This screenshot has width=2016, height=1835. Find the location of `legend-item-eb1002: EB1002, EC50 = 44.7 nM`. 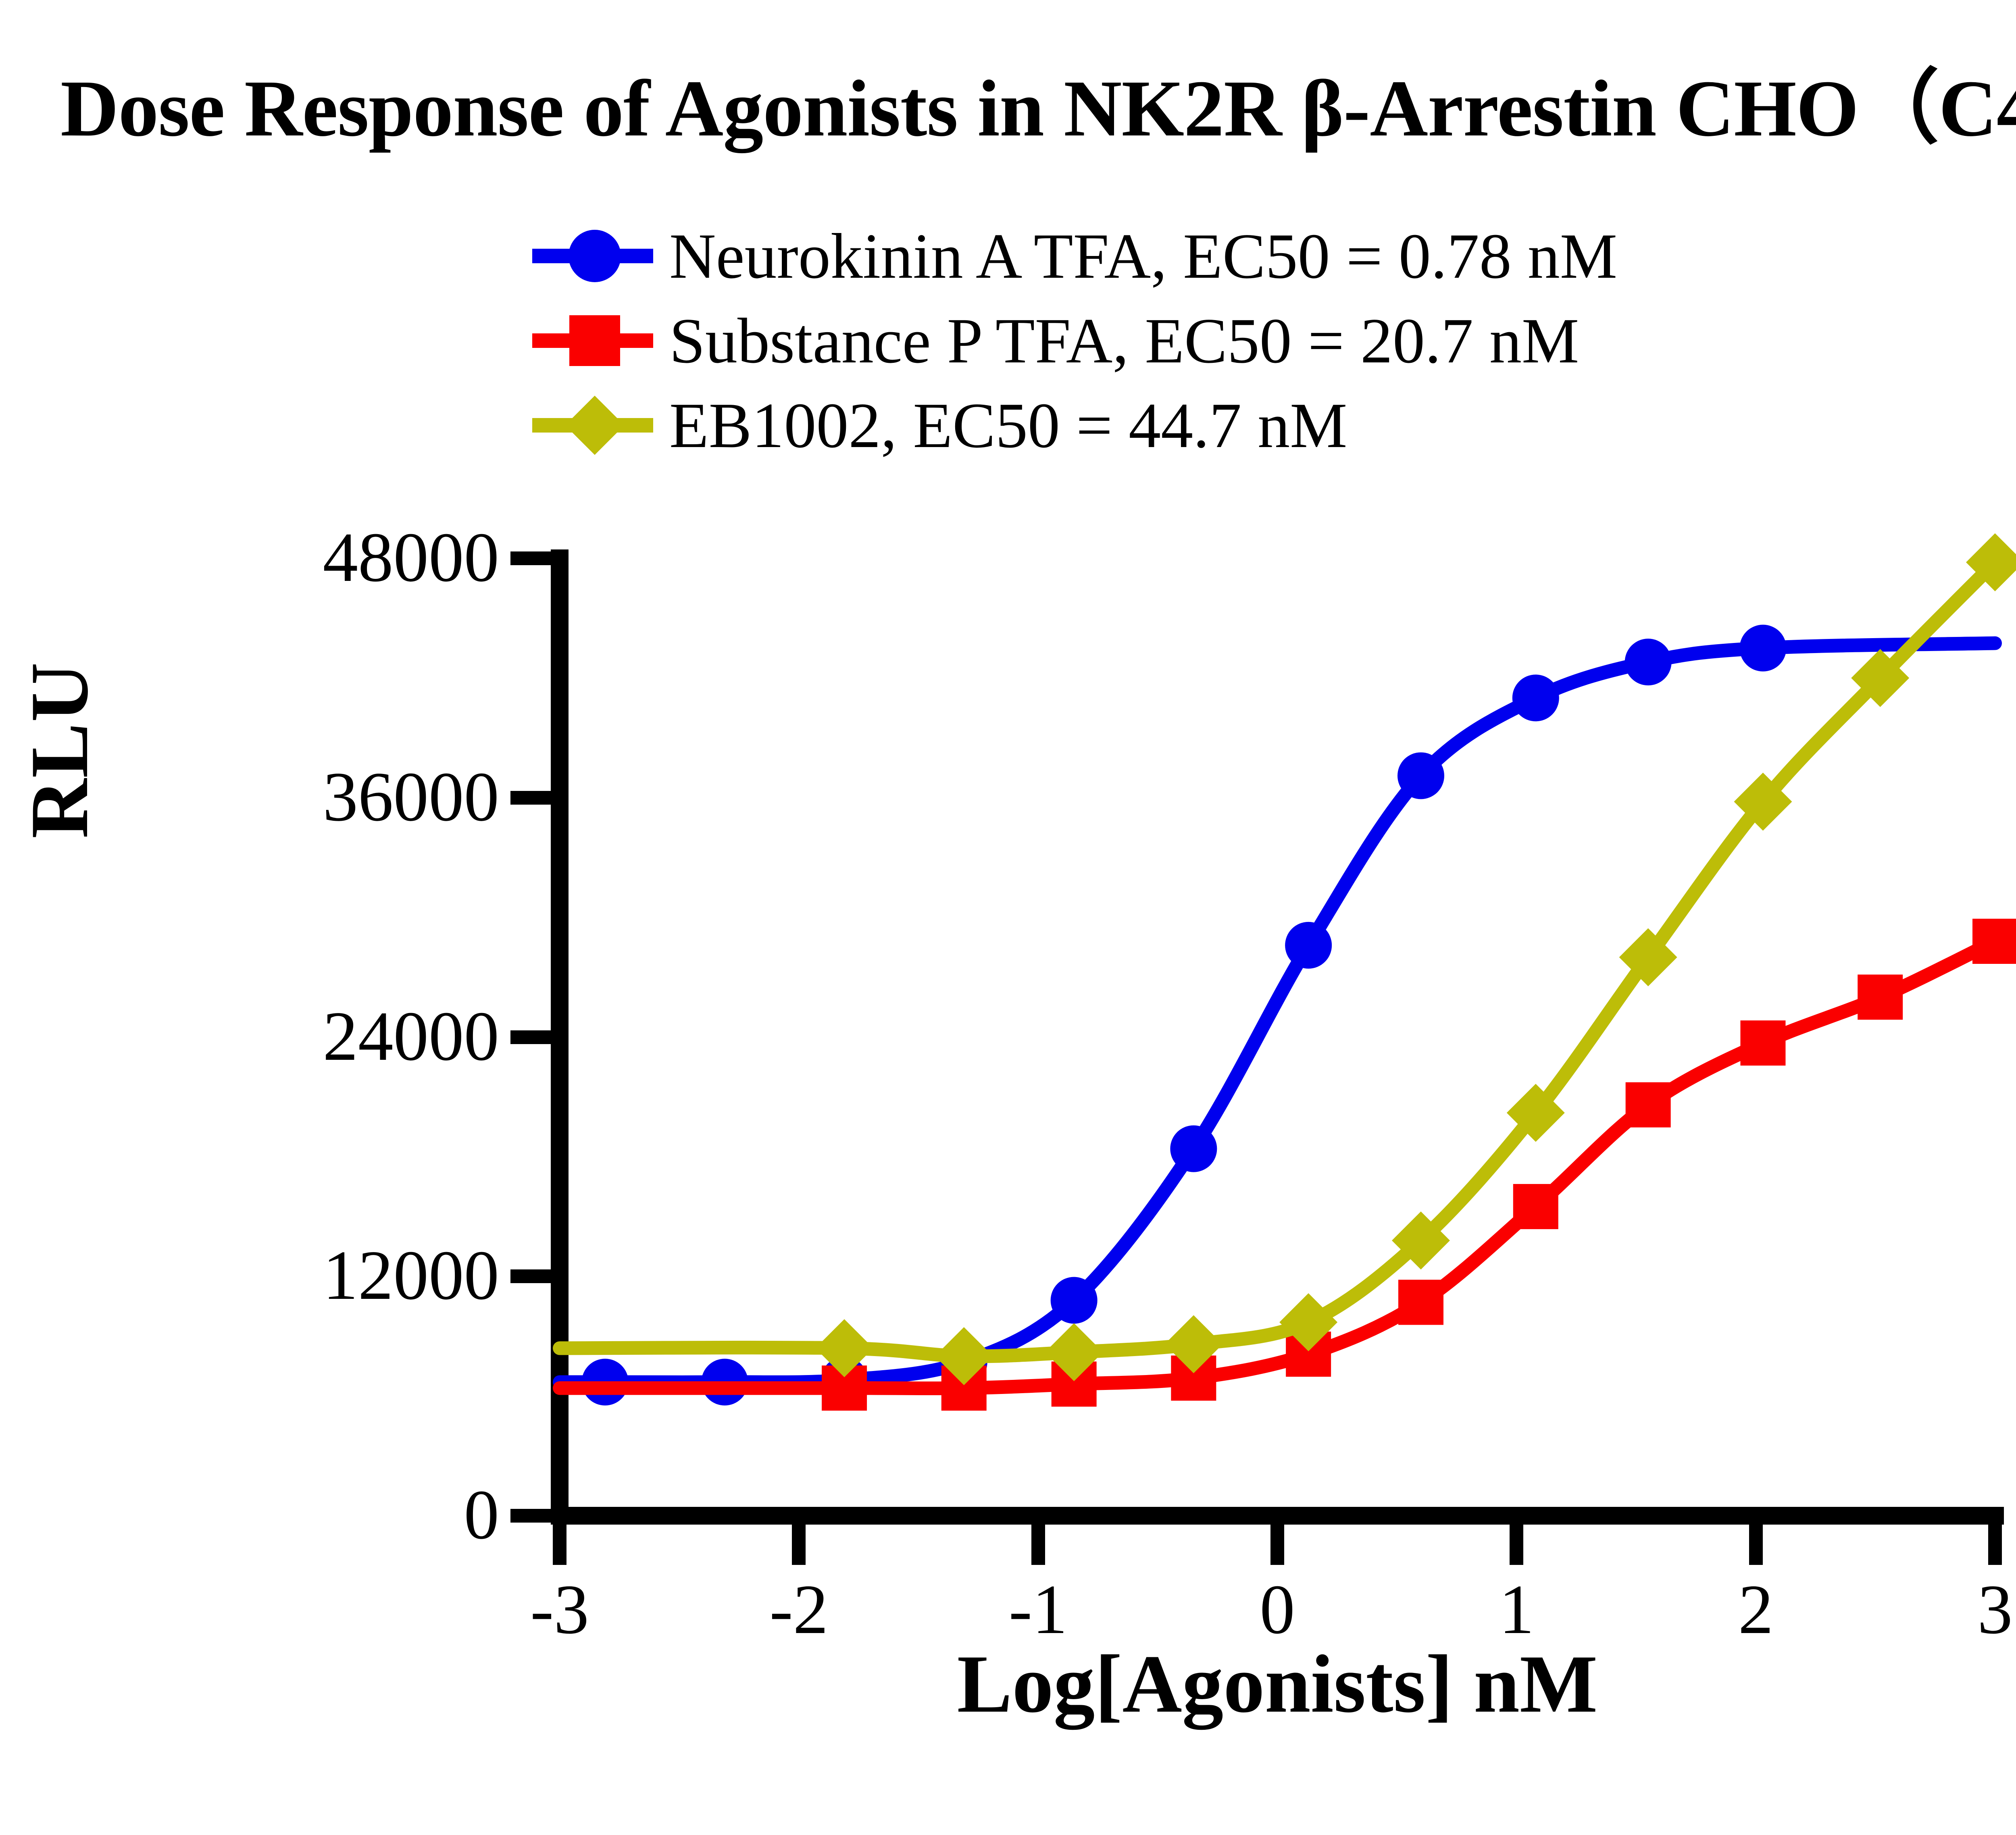

legend-item-eb1002: EB1002, EC50 = 44.7 nM is located at coordinates (1072, 425).